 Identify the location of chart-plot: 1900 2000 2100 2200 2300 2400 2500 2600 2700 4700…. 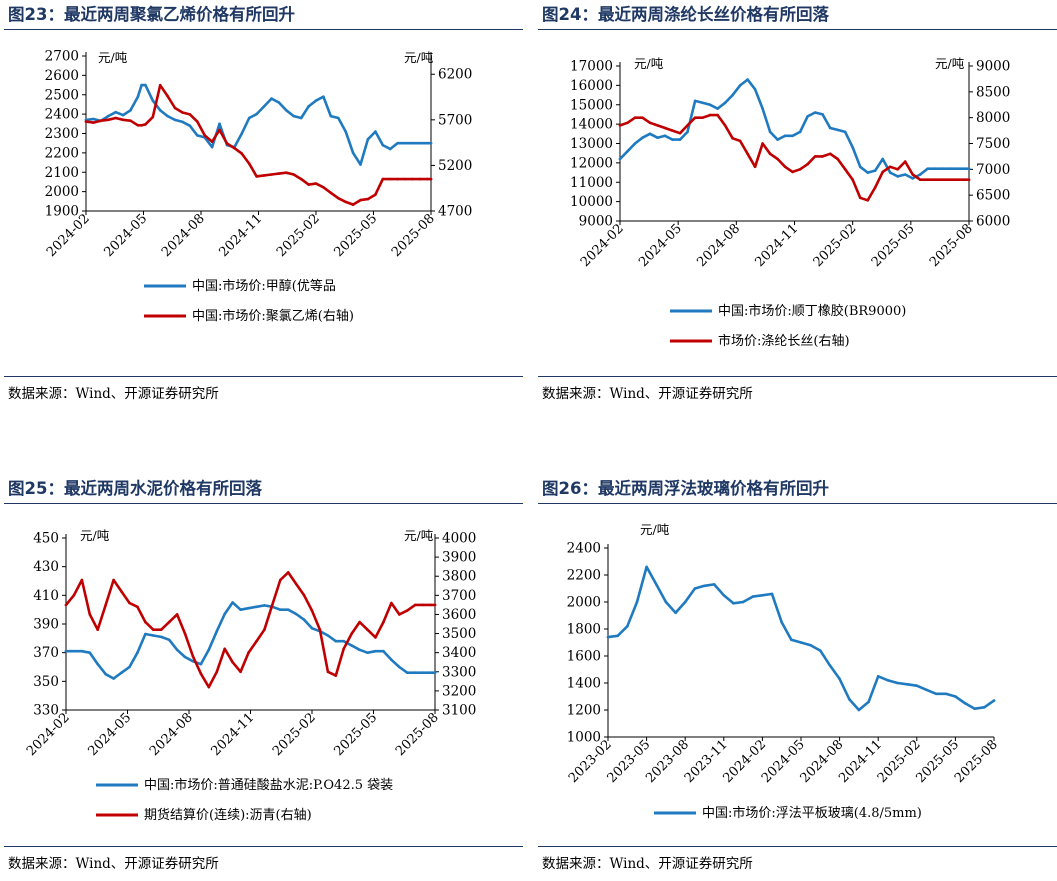
(258, 187).